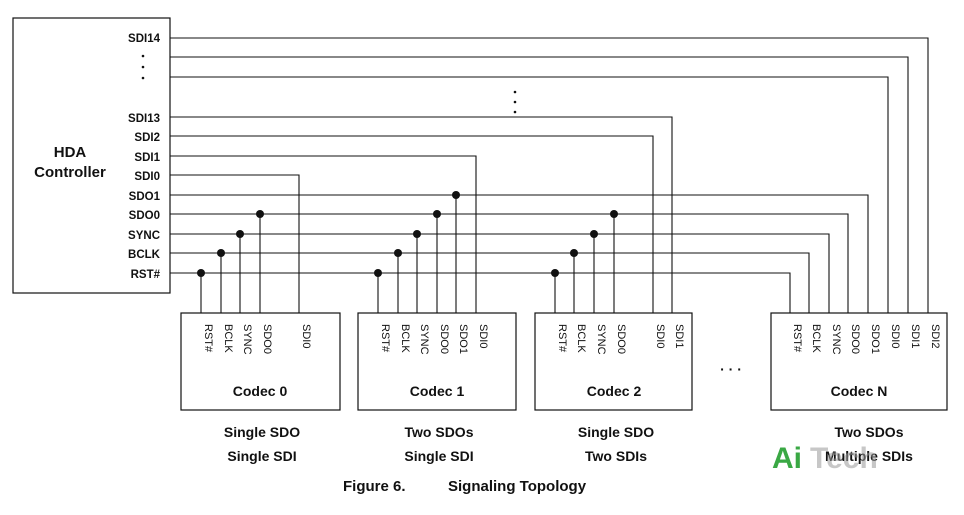 The image size is (964, 515). Describe the element at coordinates (869, 432) in the screenshot. I see `codec-n-caption-line1: Two SDOs` at that location.